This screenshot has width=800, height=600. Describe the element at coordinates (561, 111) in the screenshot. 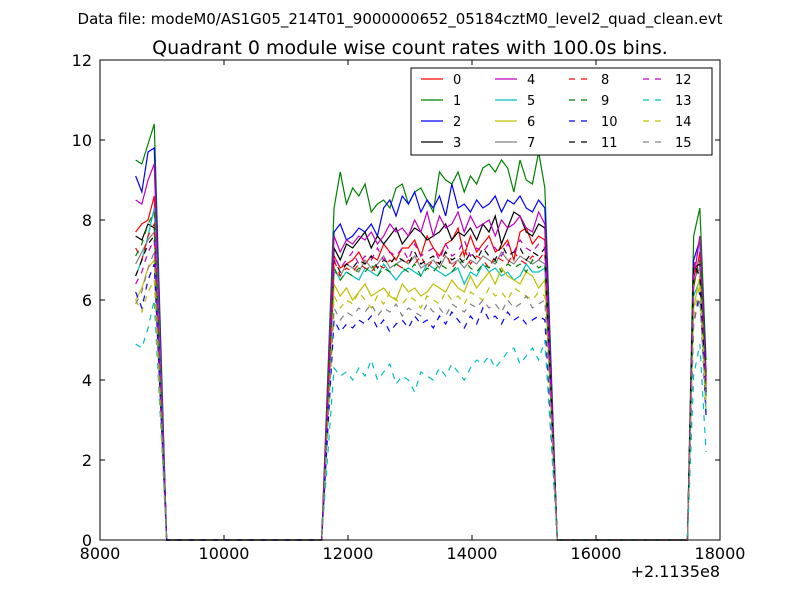

I see `legend-box` at that location.